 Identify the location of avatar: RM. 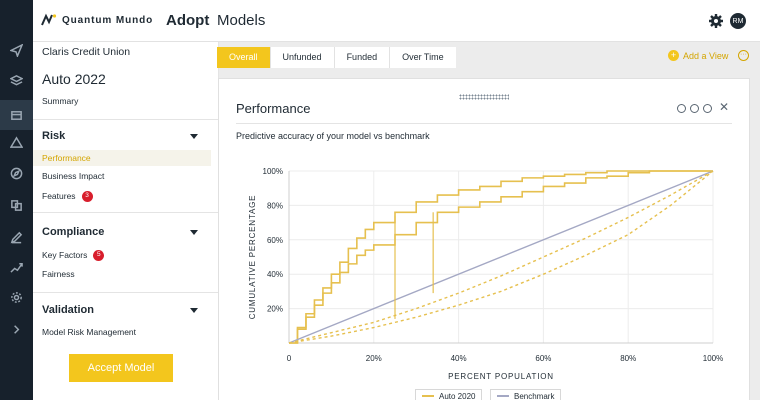
(738, 21).